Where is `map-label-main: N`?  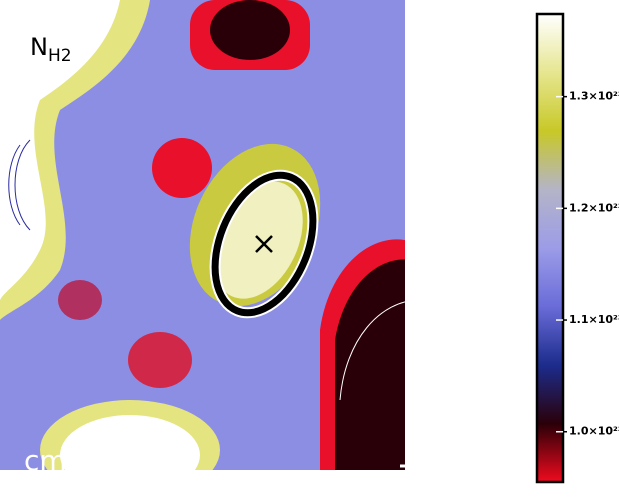
map-label-main: N is located at coordinates (39, 47).